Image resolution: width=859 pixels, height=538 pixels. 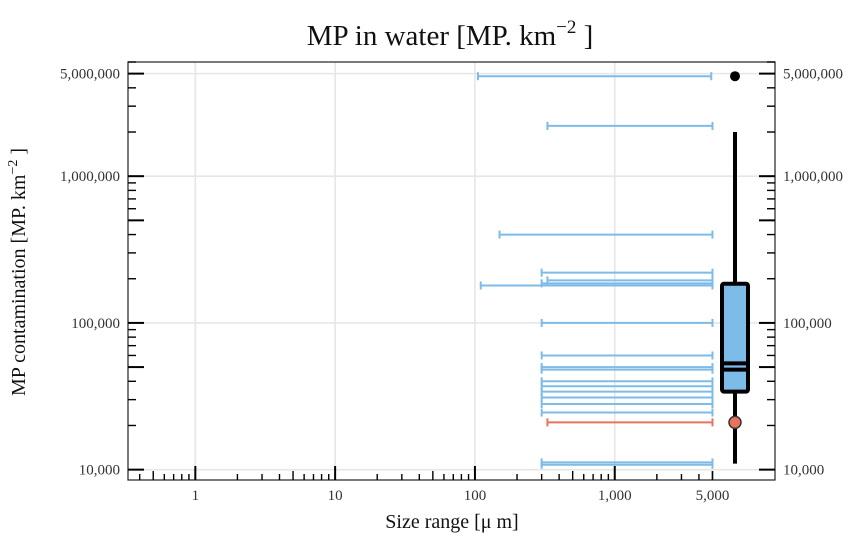 What do you see at coordinates (451, 522) in the screenshot?
I see `x-axis-label: Size range [μ m]` at bounding box center [451, 522].